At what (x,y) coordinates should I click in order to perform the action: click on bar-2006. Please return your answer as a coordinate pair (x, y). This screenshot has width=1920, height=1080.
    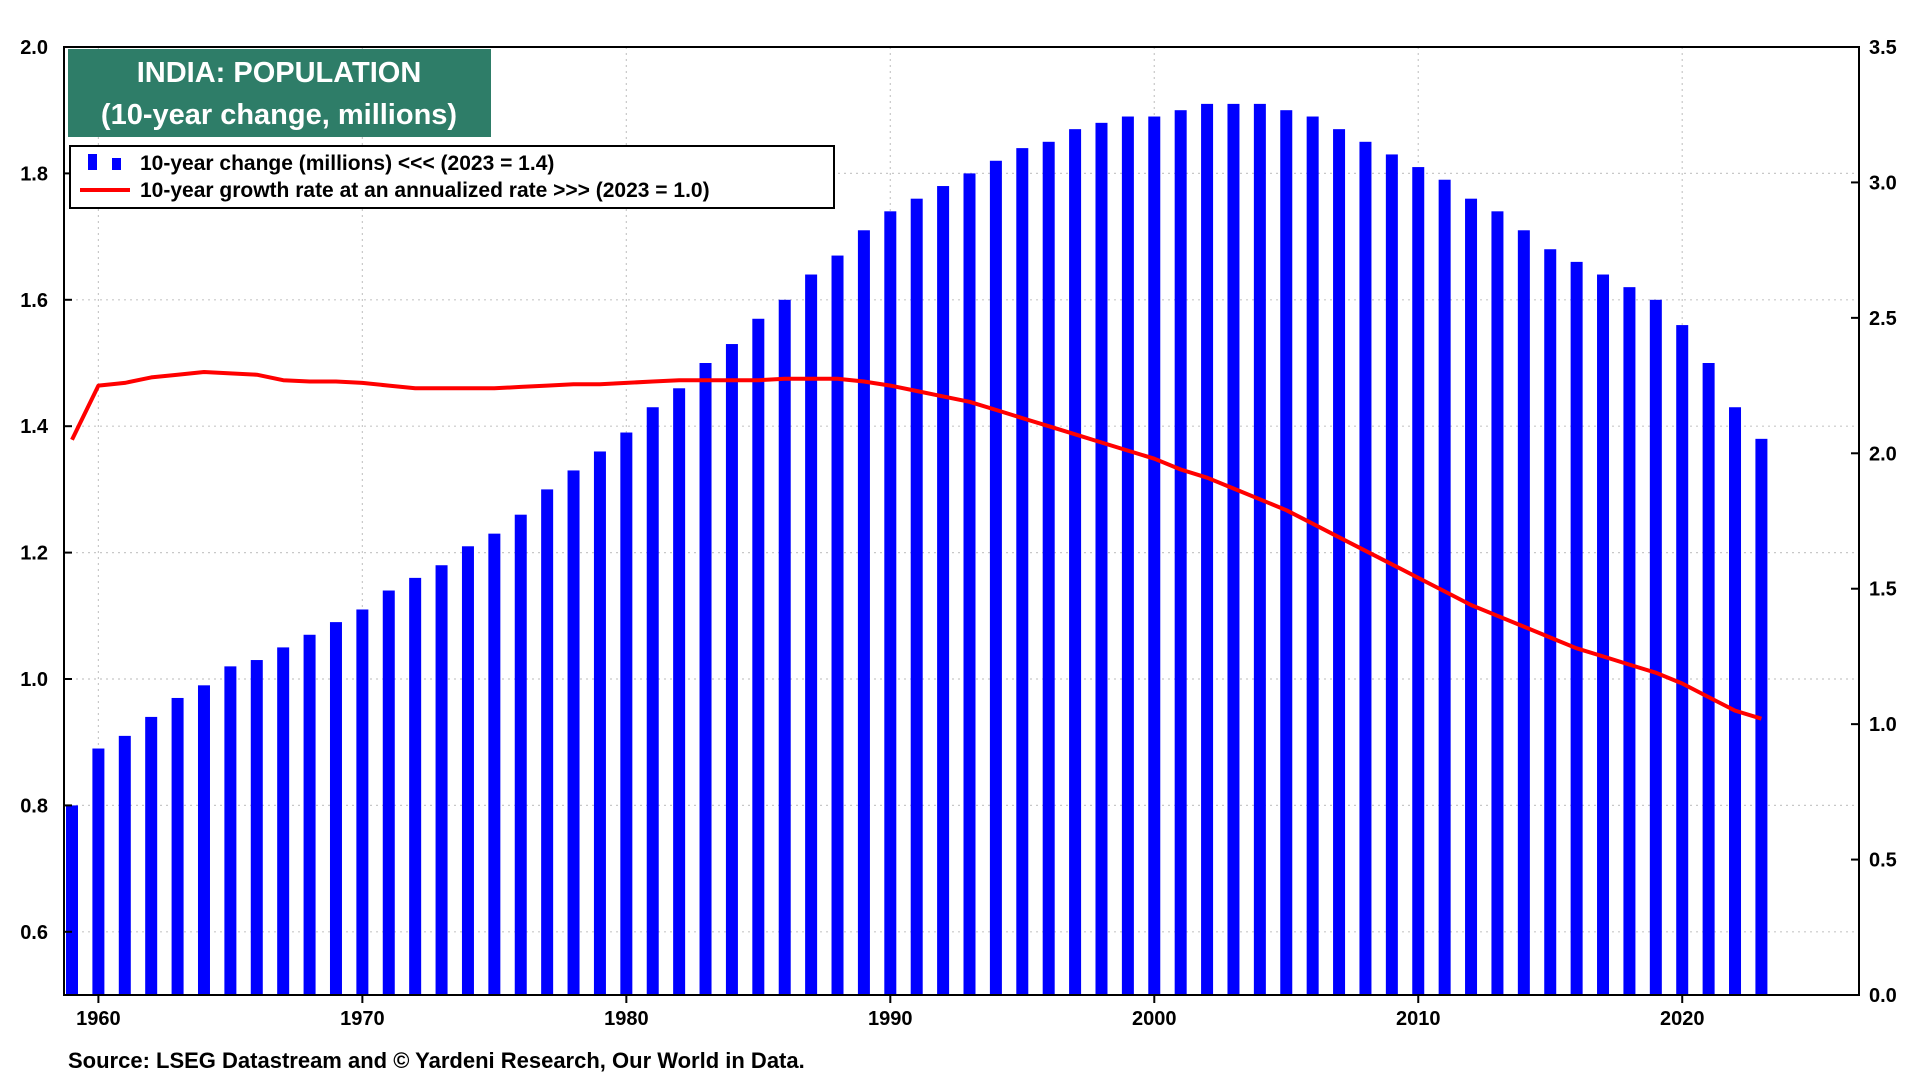
    Looking at the image, I should click on (1312, 555).